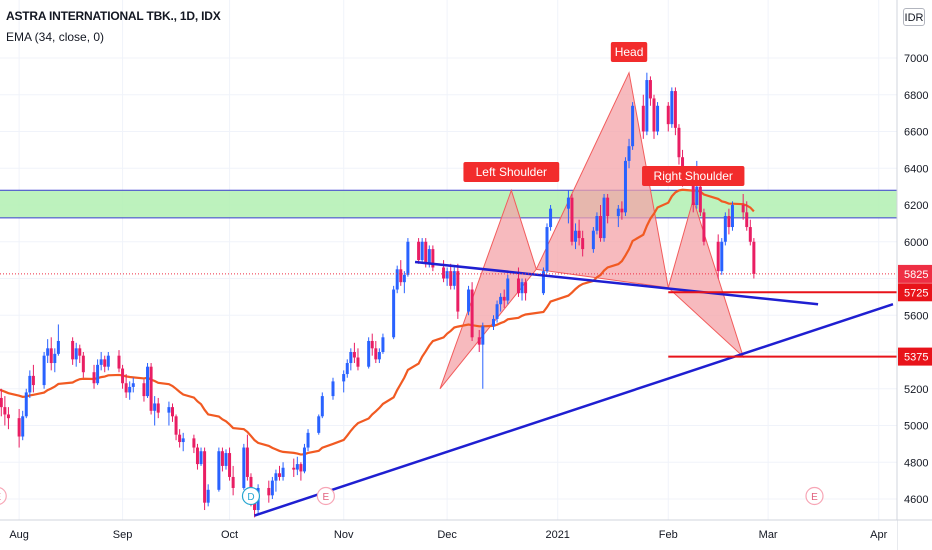 This screenshot has height=550, width=932. What do you see at coordinates (448, 204) in the screenshot?
I see `zone-fill` at bounding box center [448, 204].